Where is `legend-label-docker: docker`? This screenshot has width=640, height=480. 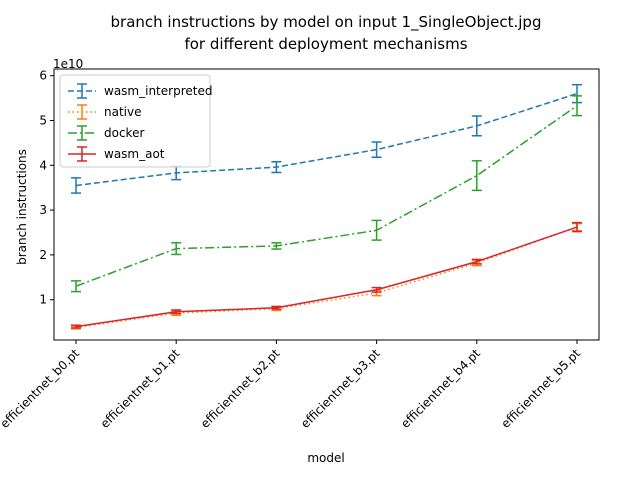
legend-label-docker: docker is located at coordinates (124, 133).